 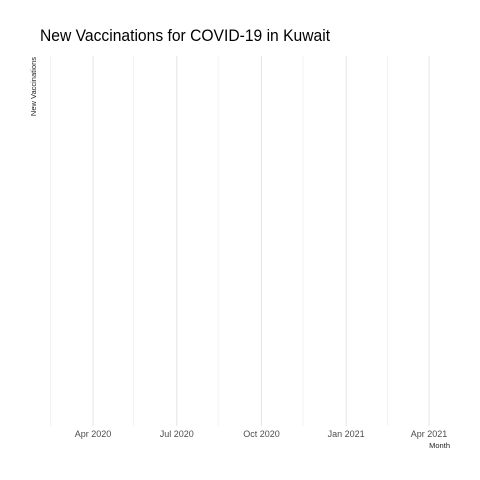 I want to click on x-axis-ticks: Apr 2020 Jul 2020 Oct 2020 Jan 2021 Apr 2021, so click(x=261, y=434).